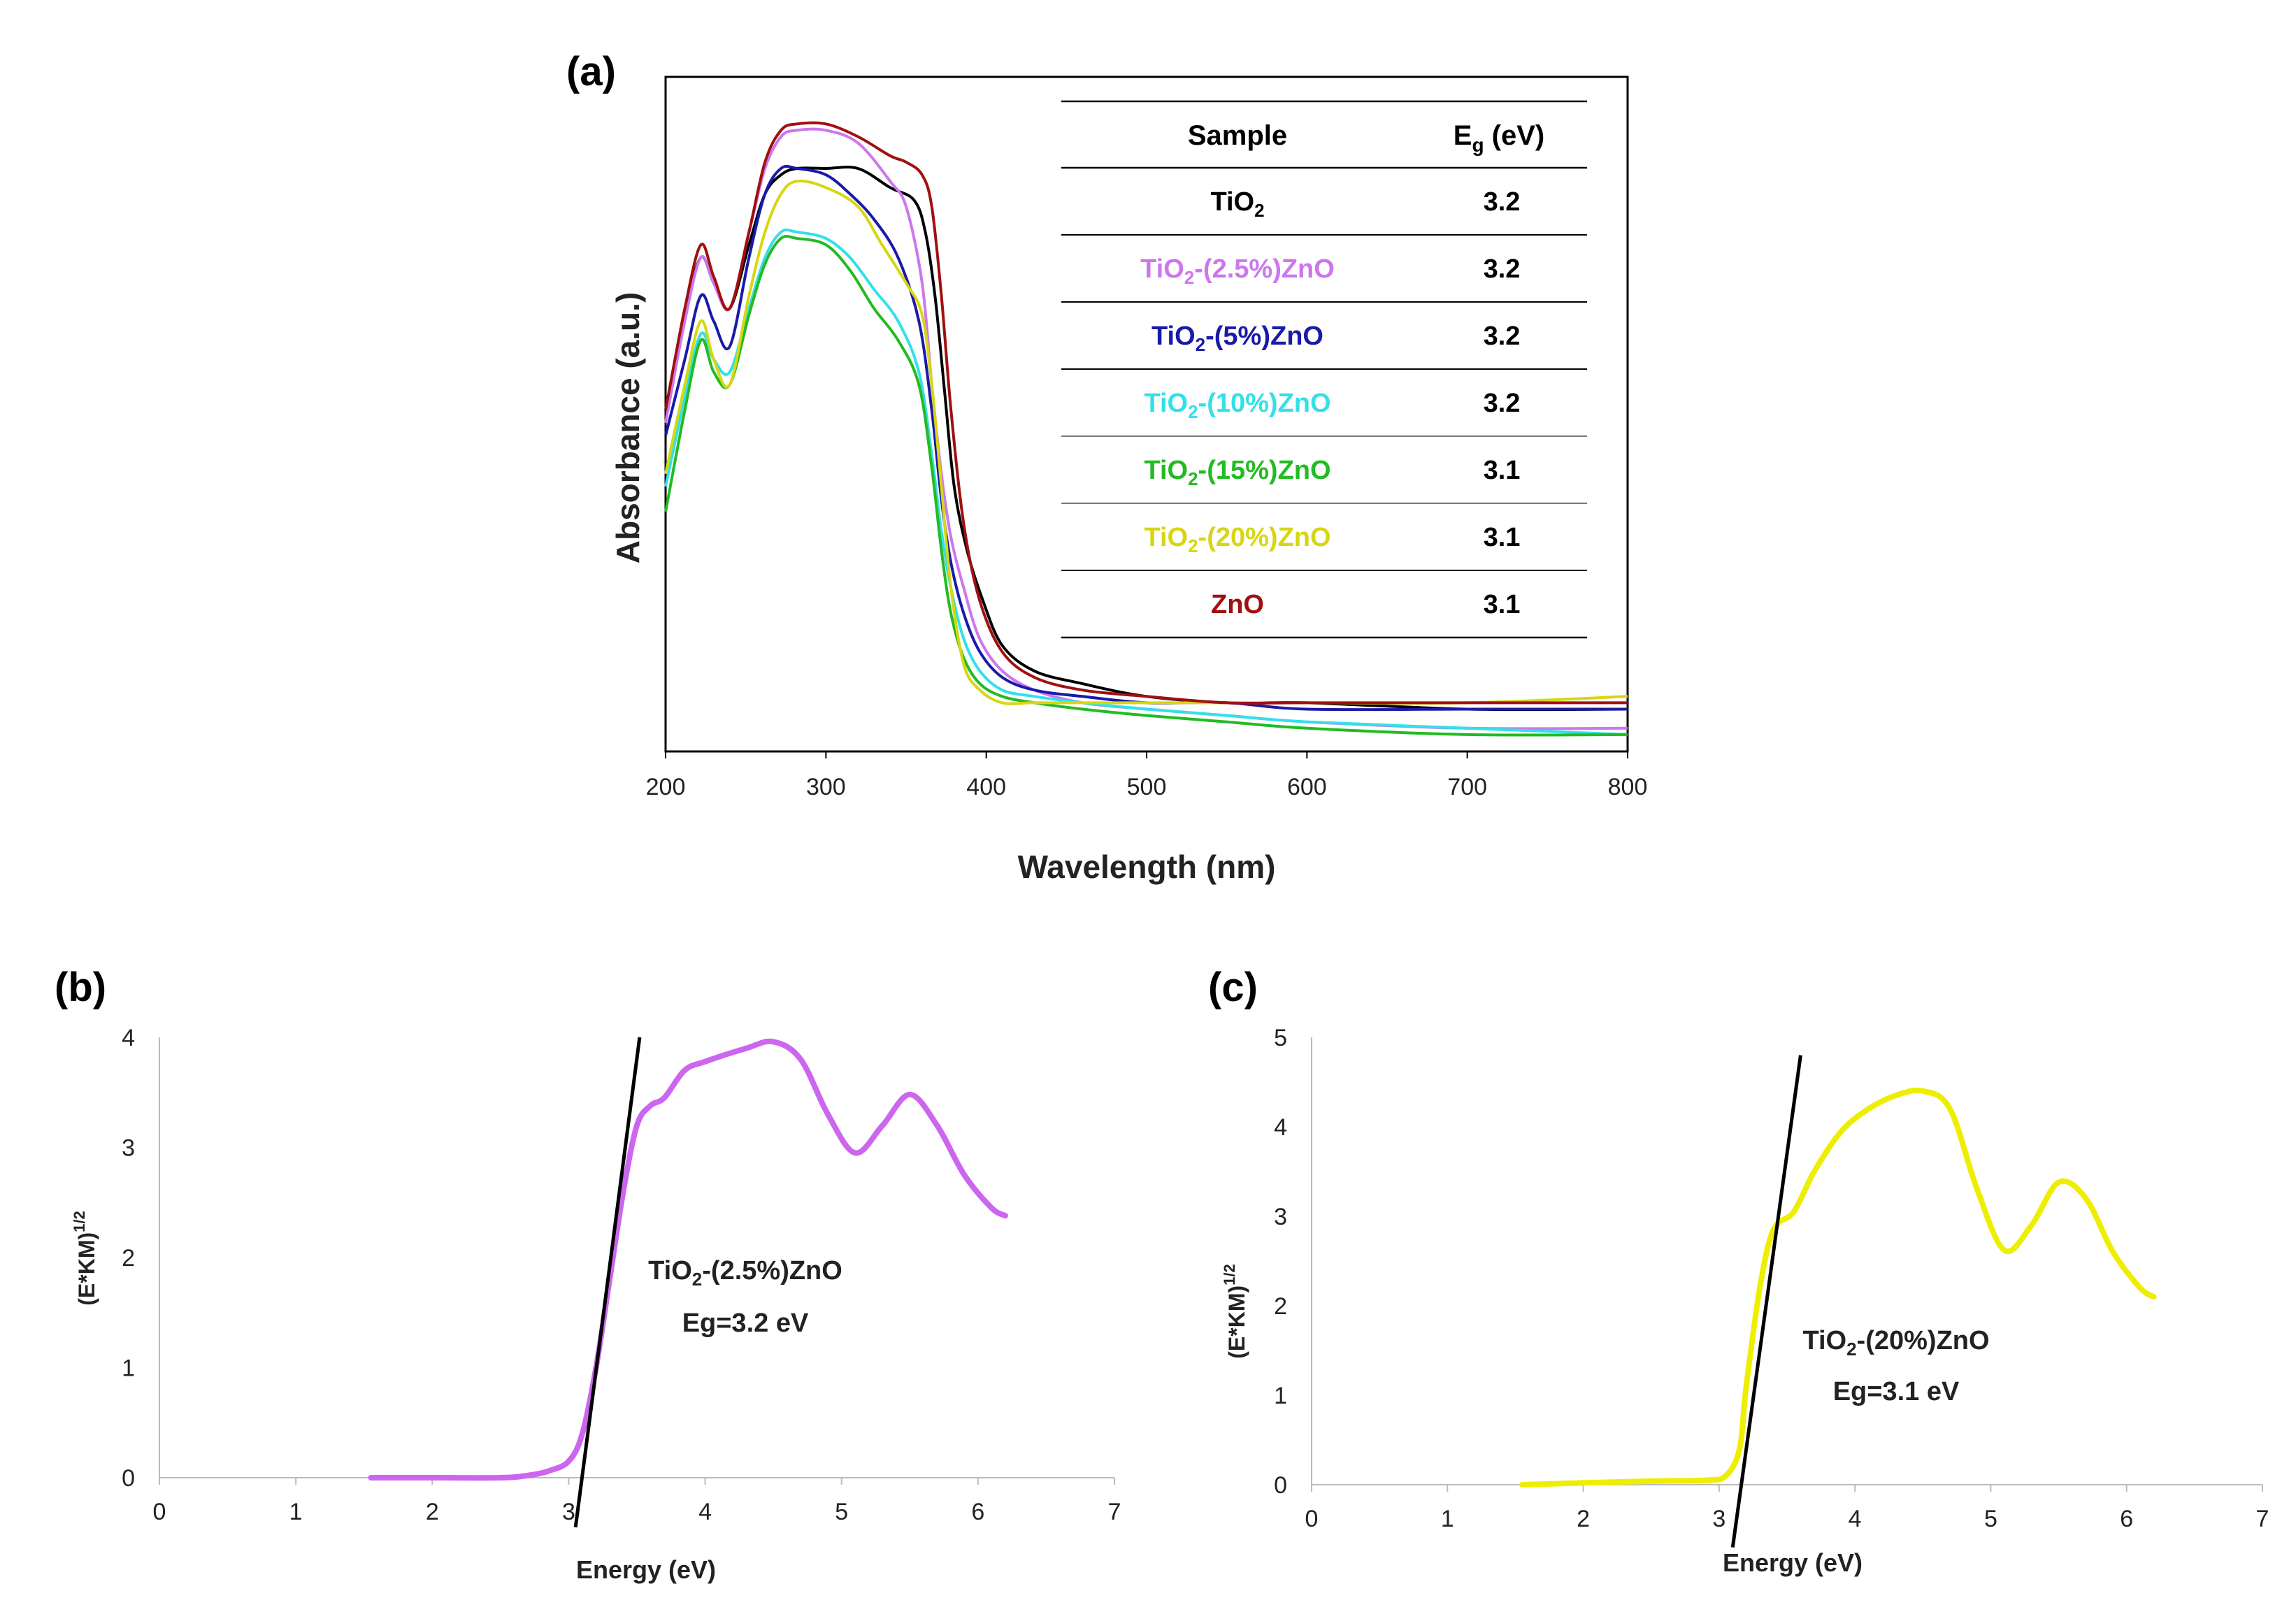 The image size is (2296, 1621). I want to click on panel-b-series-group, so click(688, 1282).